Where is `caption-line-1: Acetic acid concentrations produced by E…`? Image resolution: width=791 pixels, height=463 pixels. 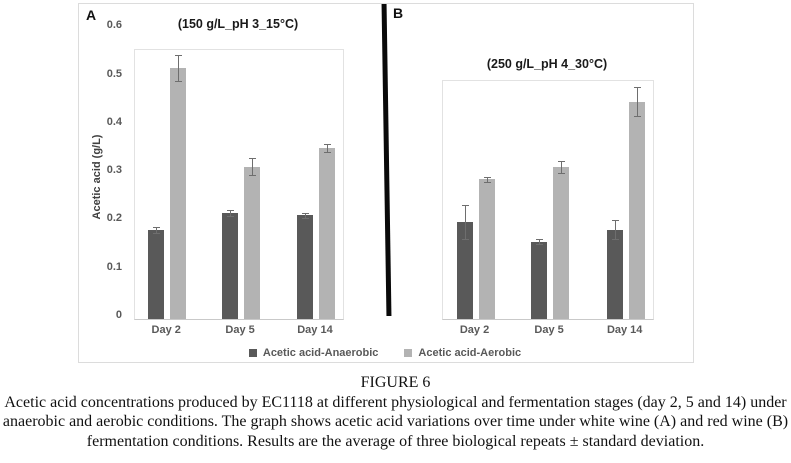 caption-line-1: Acetic acid concentrations produced by E… is located at coordinates (395, 402).